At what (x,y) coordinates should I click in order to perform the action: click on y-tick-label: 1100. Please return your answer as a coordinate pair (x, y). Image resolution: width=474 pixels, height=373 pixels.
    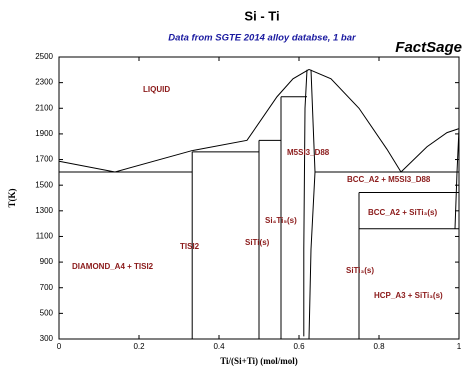
    Looking at the image, I should click on (45, 236).